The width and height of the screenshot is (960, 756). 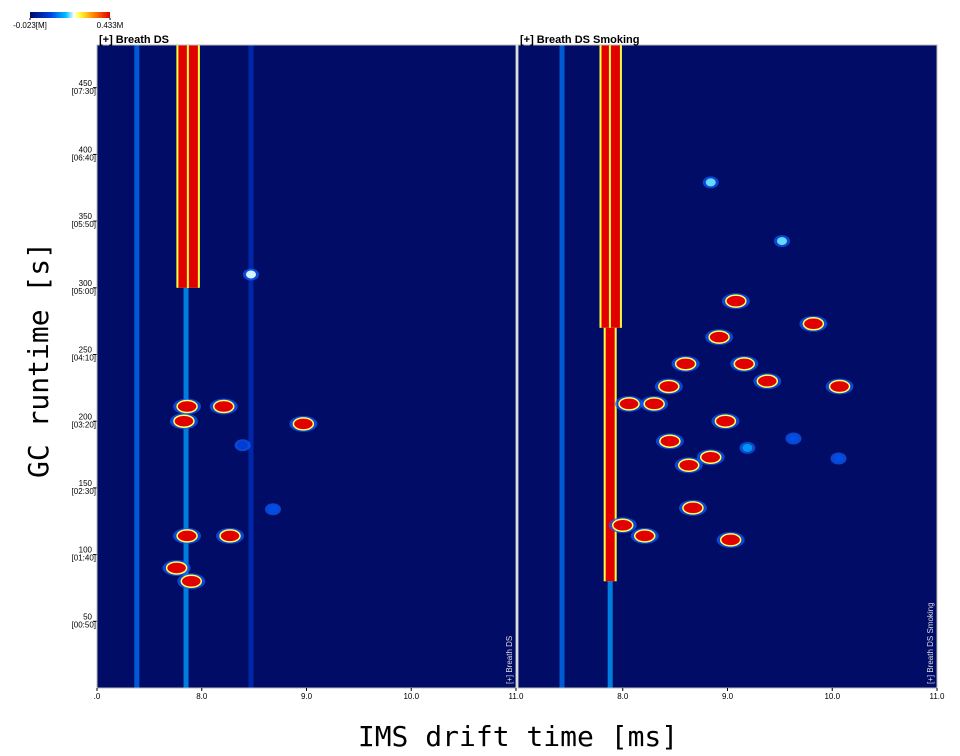 What do you see at coordinates (84, 491) in the screenshot?
I see `y-tick-time: [02:30]` at bounding box center [84, 491].